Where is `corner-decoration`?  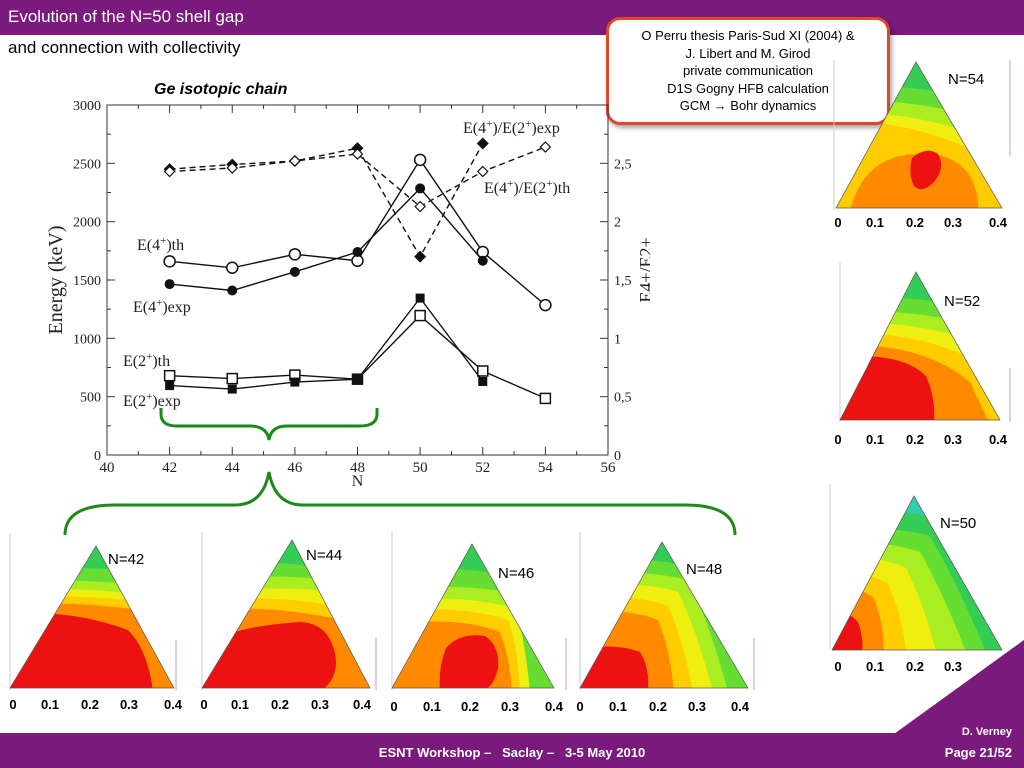 corner-decoration is located at coordinates (959, 687).